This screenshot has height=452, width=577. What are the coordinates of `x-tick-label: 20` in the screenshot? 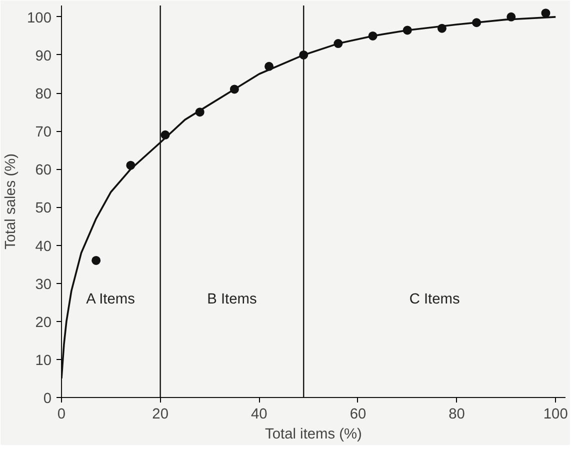 It's located at (160, 414).